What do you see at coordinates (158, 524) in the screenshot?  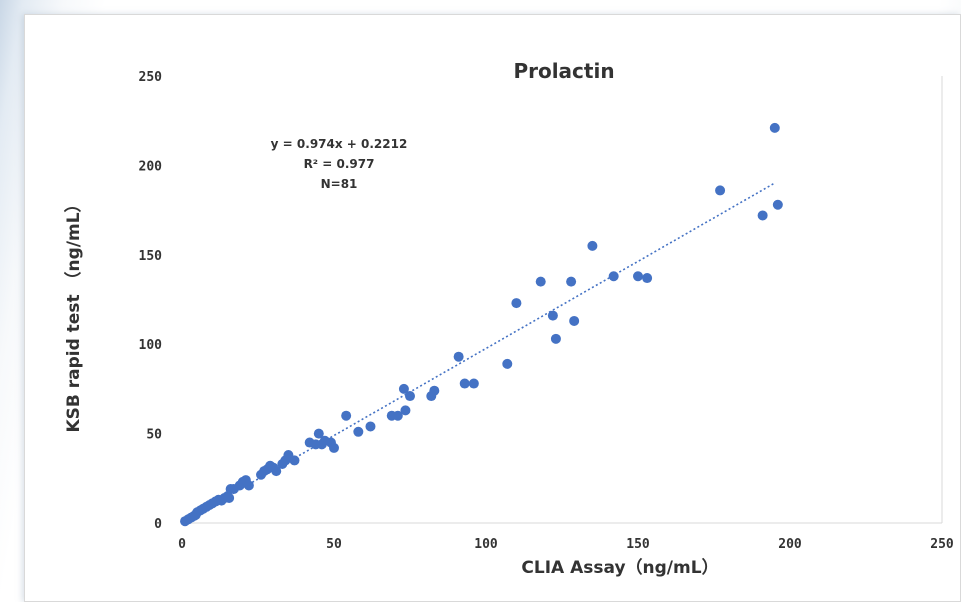 I see `y-tick-label: 0` at bounding box center [158, 524].